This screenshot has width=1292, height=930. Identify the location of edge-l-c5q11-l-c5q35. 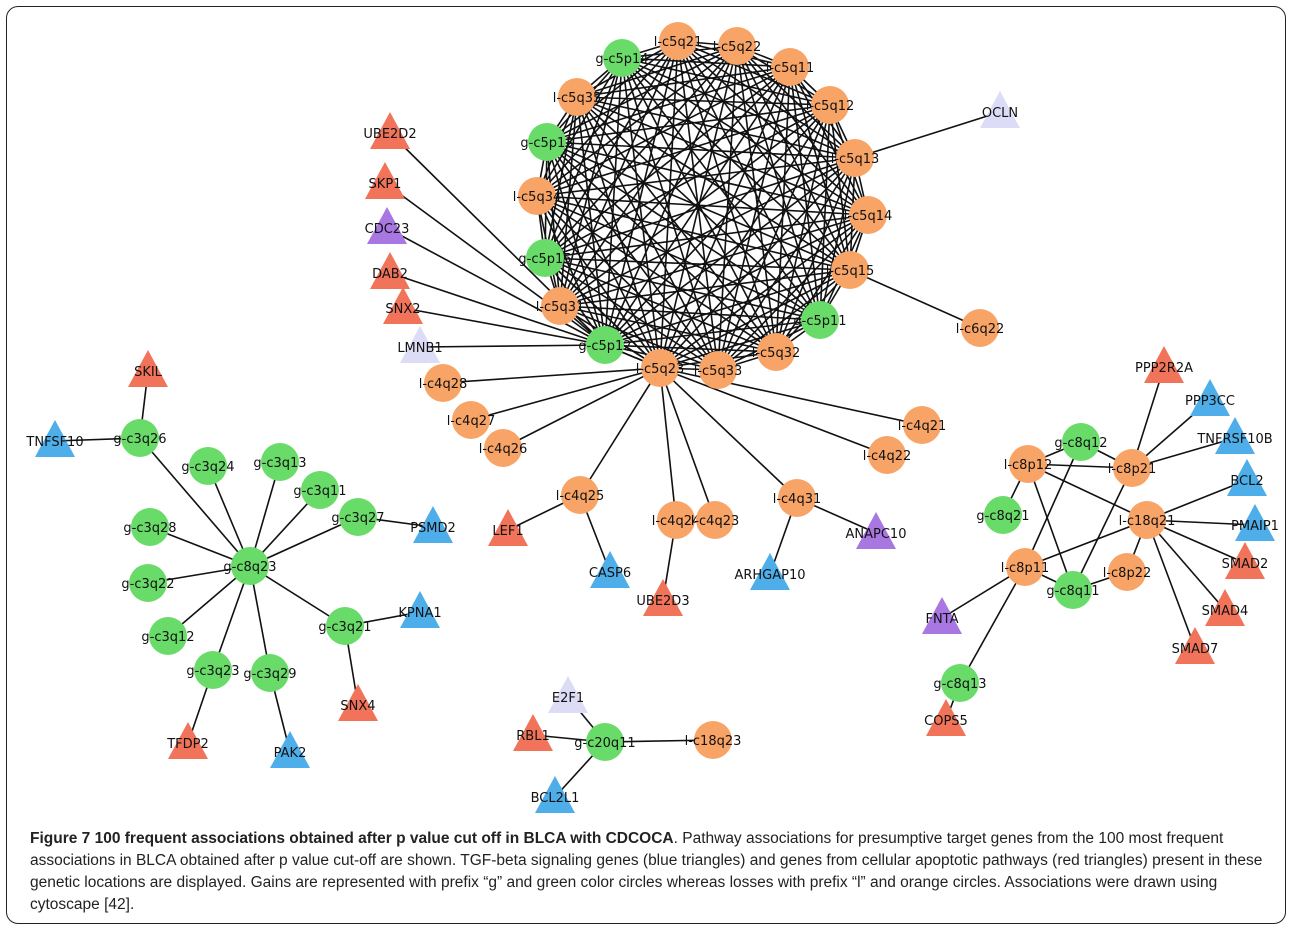
(683, 82).